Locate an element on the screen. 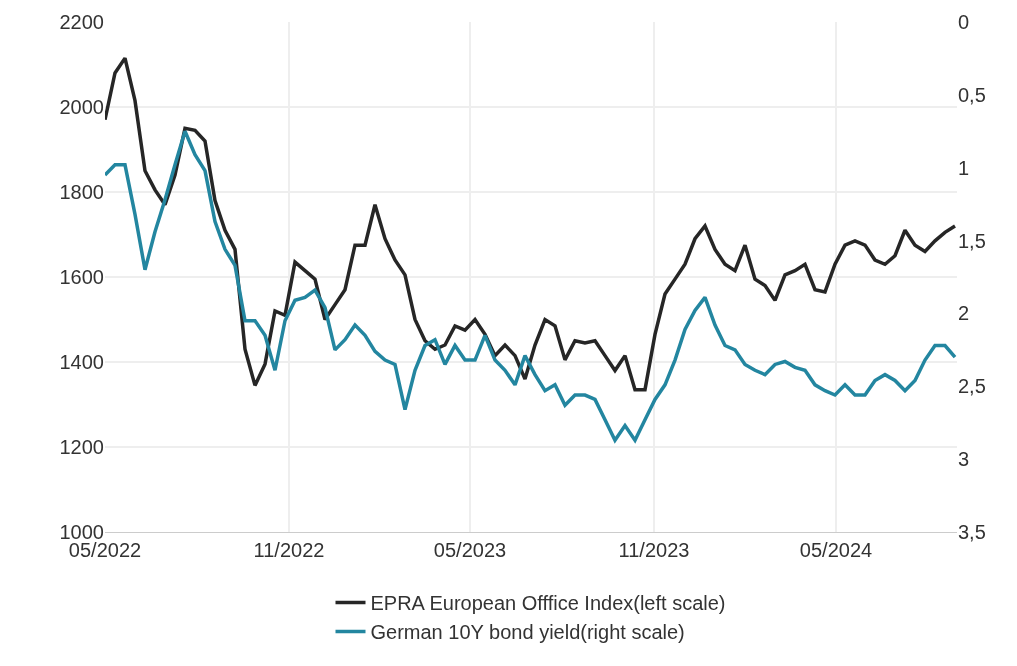 This screenshot has width=1017, height=666. y2-tick-label: 3,5 is located at coordinates (972, 532).